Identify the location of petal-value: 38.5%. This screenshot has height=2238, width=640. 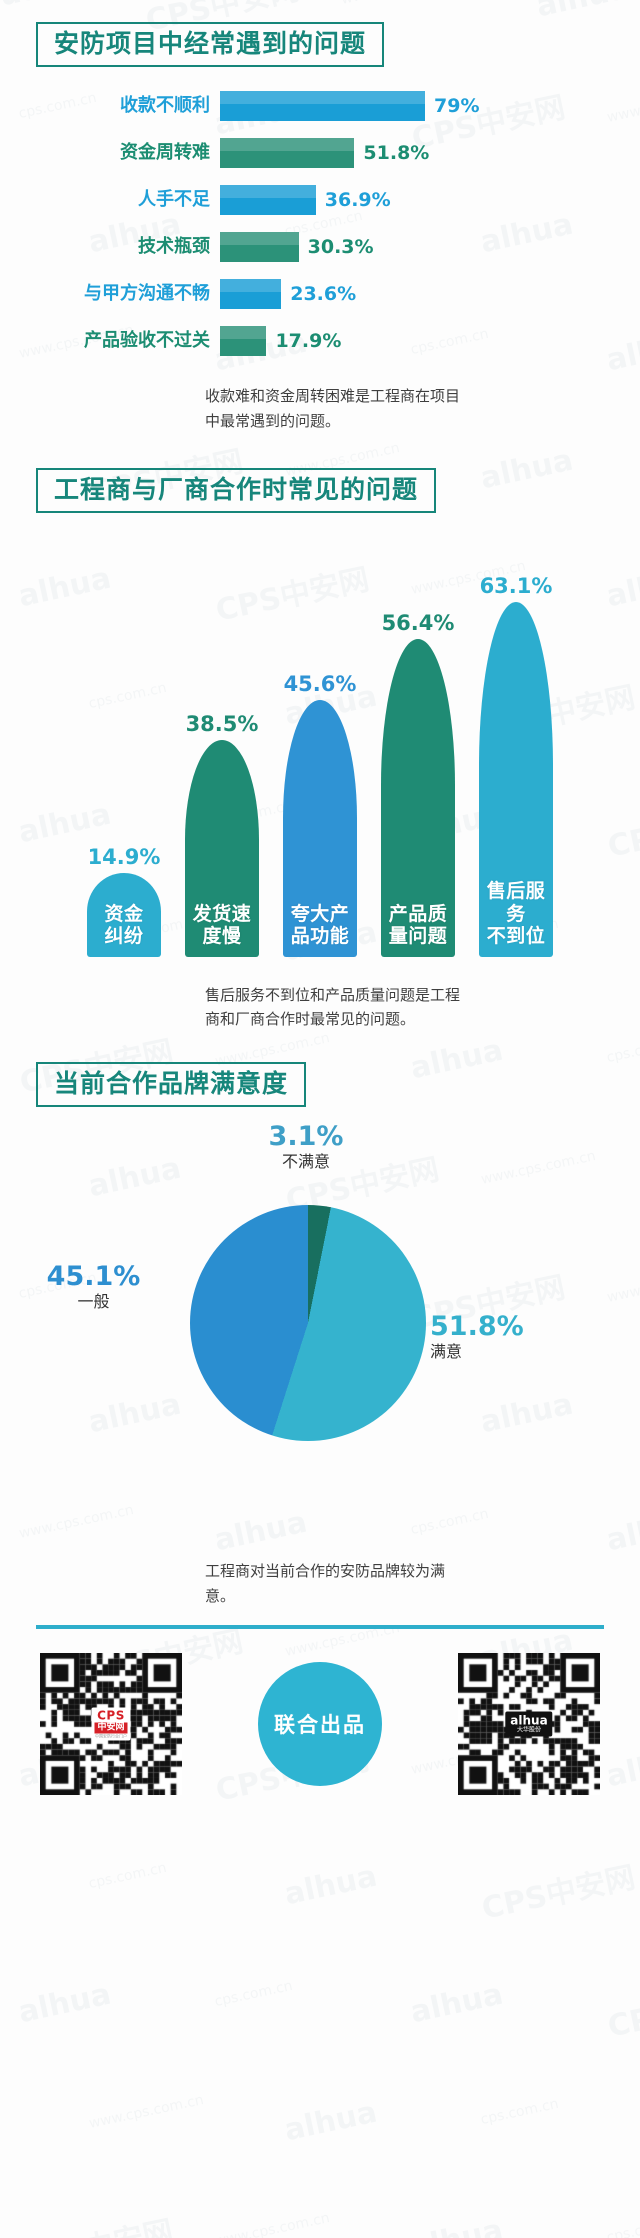
(222, 723).